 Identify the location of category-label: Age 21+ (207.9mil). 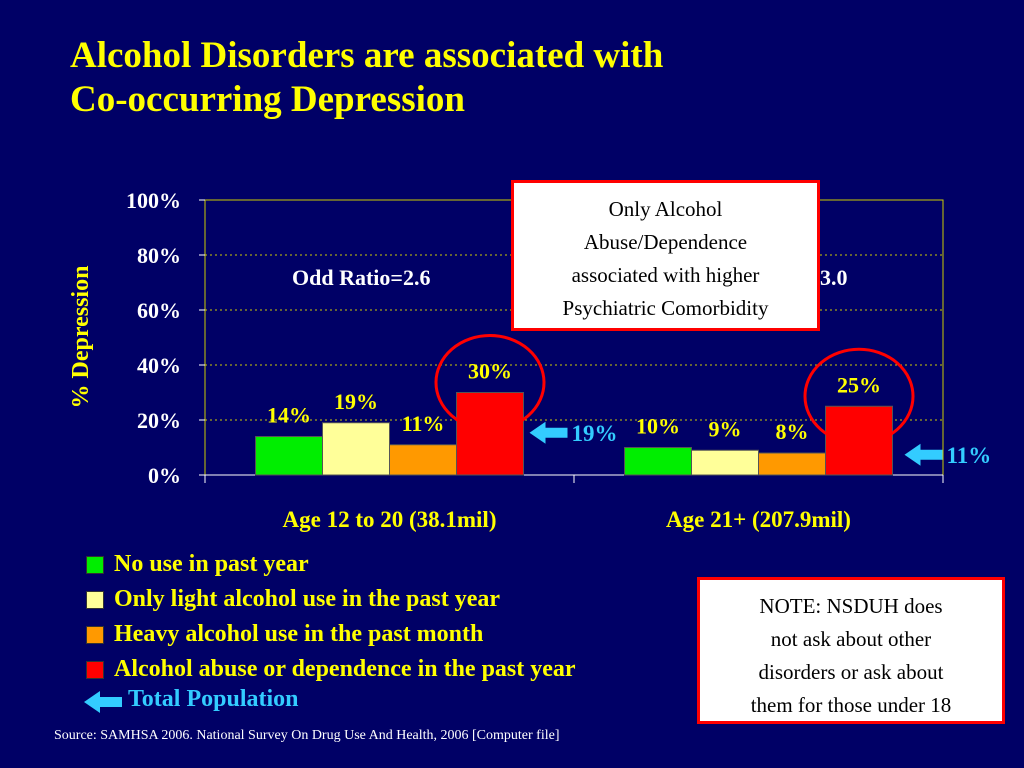
(758, 519).